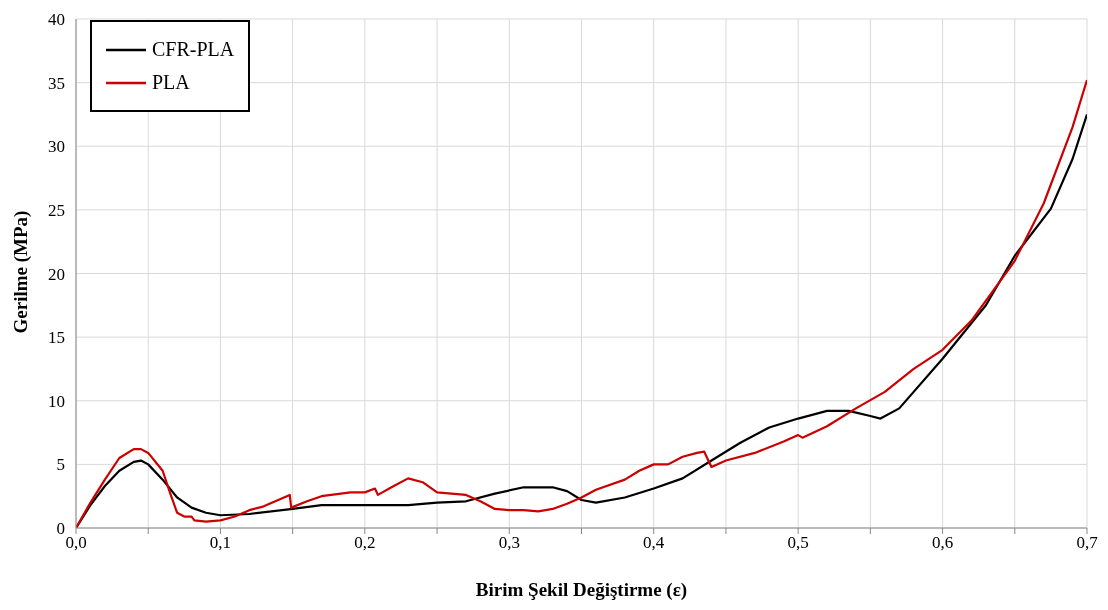  What do you see at coordinates (56, 401) in the screenshot?
I see `y-tick-label: 10` at bounding box center [56, 401].